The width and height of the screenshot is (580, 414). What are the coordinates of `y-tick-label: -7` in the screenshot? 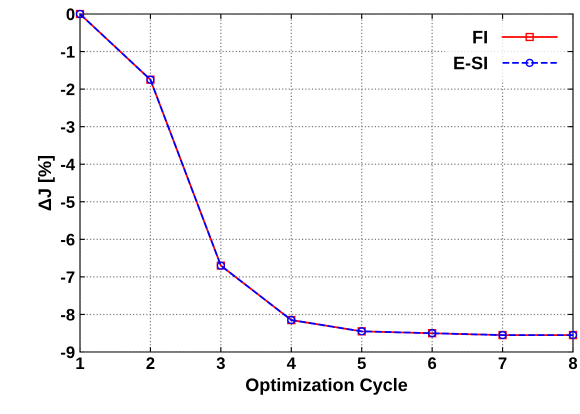 It's located at (67, 277).